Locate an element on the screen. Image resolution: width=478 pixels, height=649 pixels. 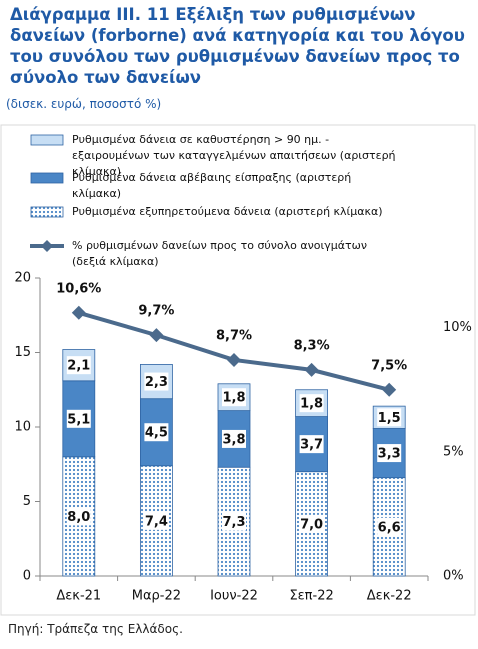
value-label: 7,0 is located at coordinates (311, 524).